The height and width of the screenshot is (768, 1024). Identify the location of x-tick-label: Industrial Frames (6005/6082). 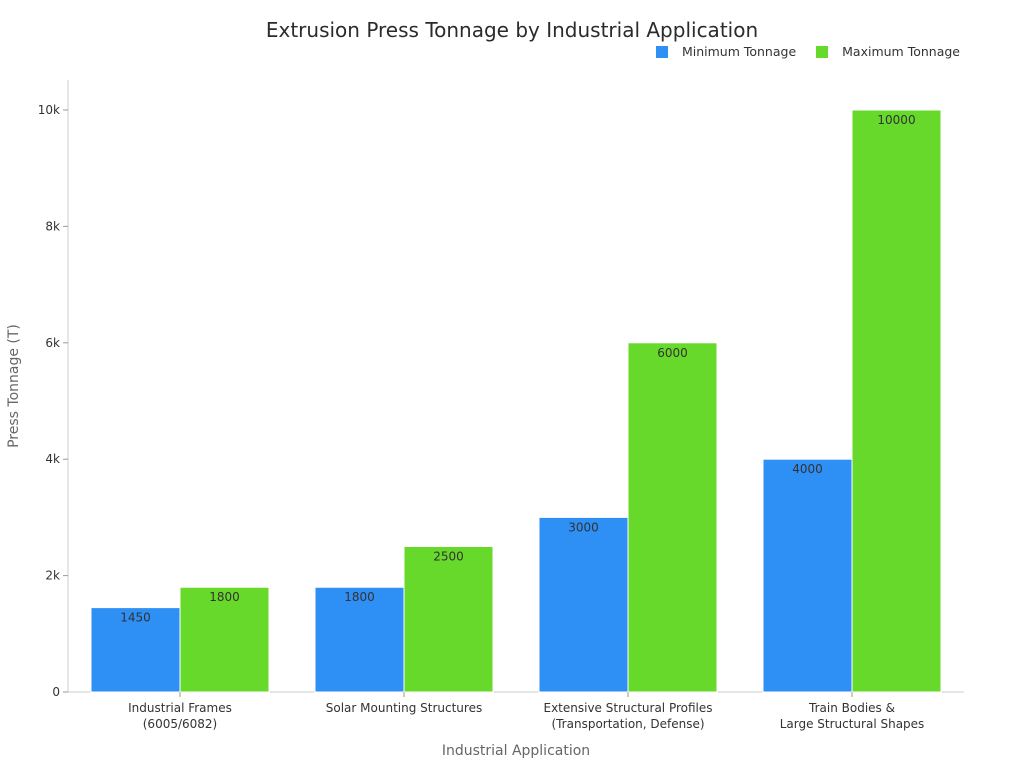
(180, 716).